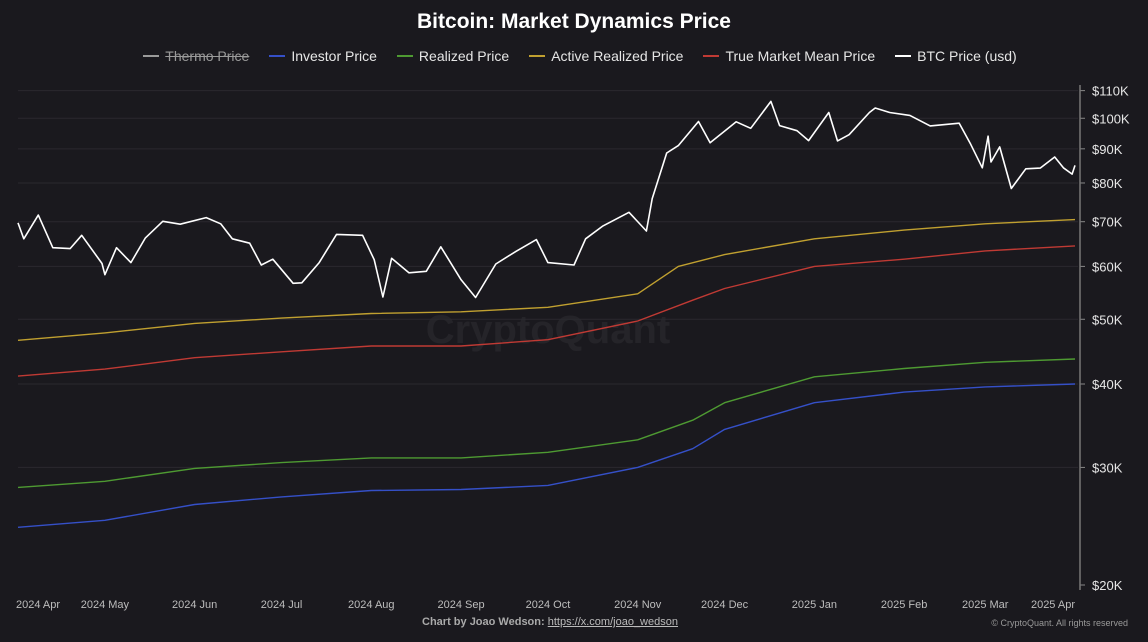  I want to click on x-tick-label: 2024 Dec, so click(725, 605).